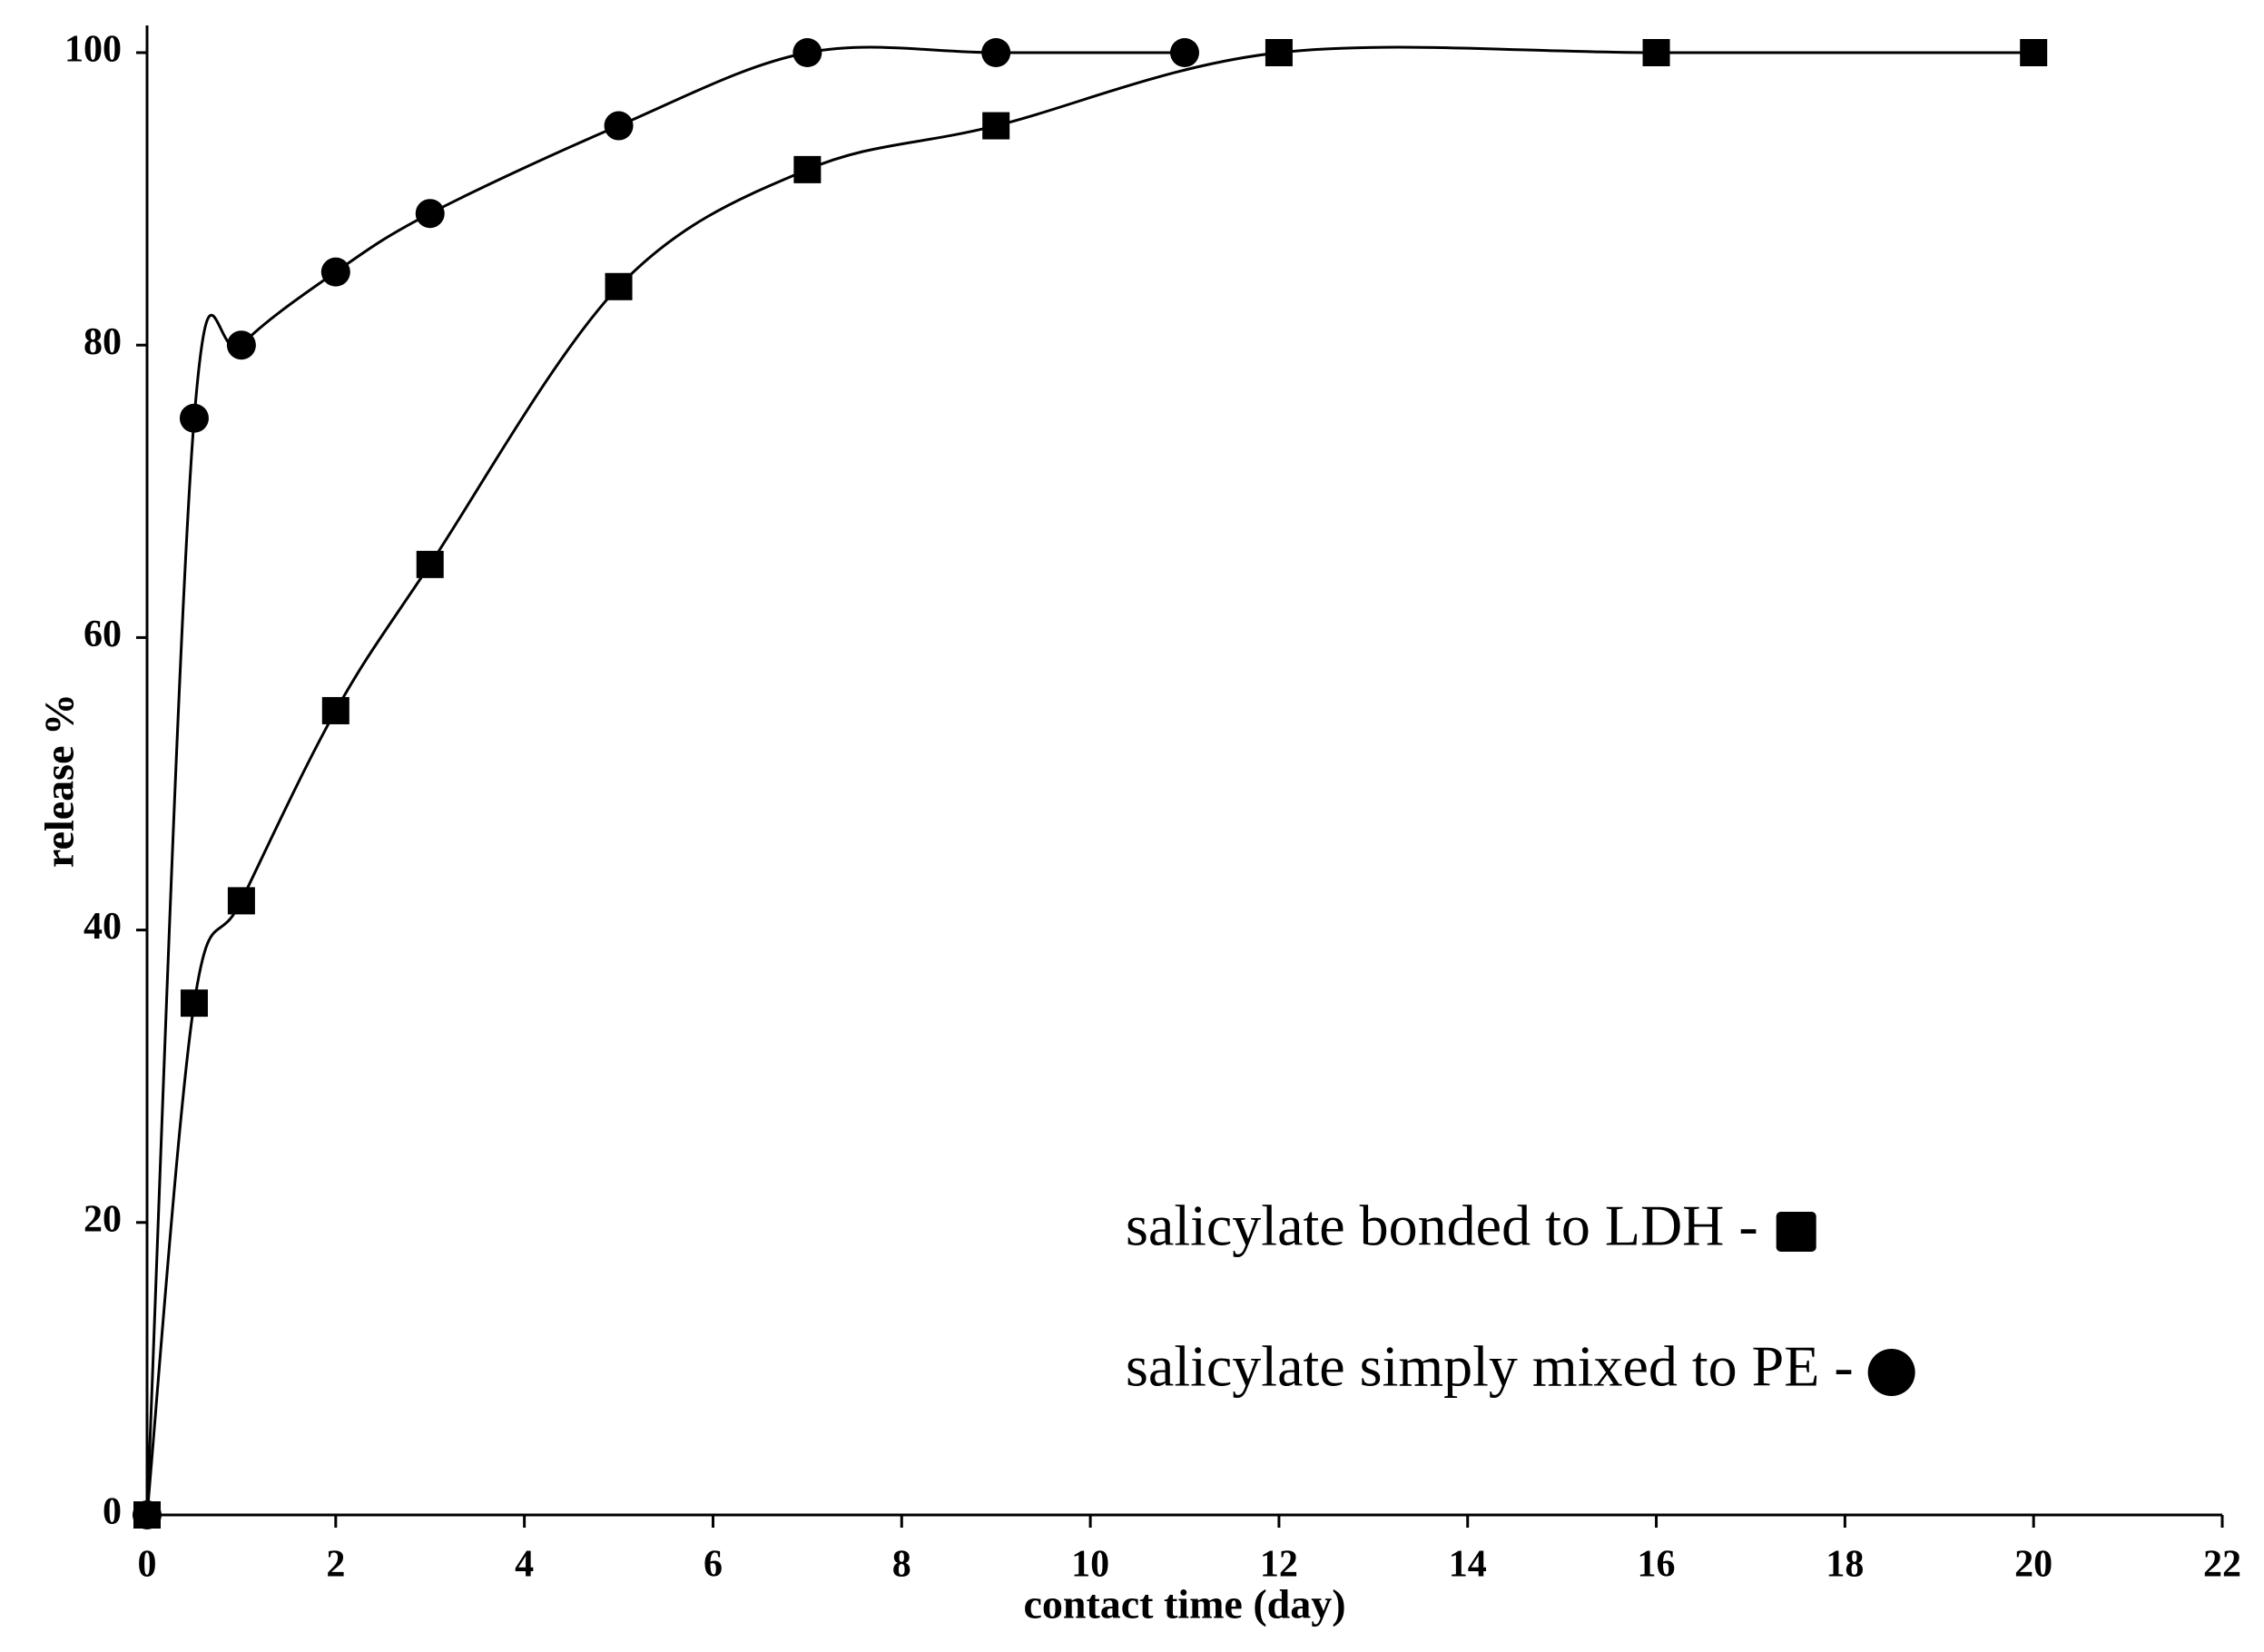  What do you see at coordinates (901, 1565) in the screenshot?
I see `x-tick-label: 8` at bounding box center [901, 1565].